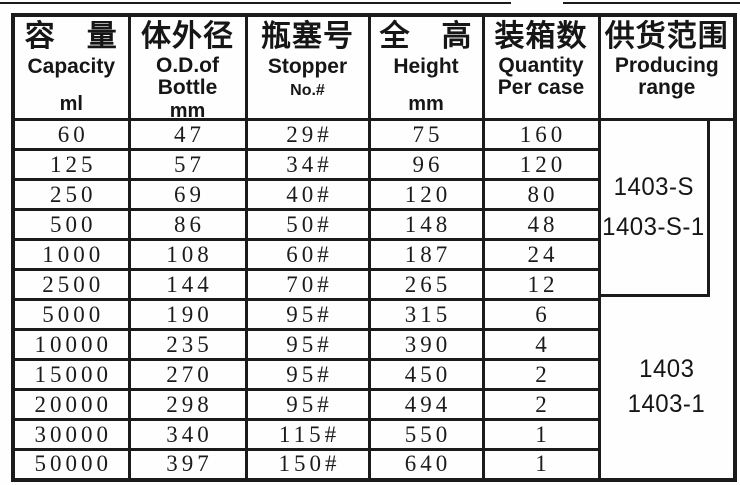 The width and height of the screenshot is (740, 485). I want to click on cell-od: 144, so click(187, 284).